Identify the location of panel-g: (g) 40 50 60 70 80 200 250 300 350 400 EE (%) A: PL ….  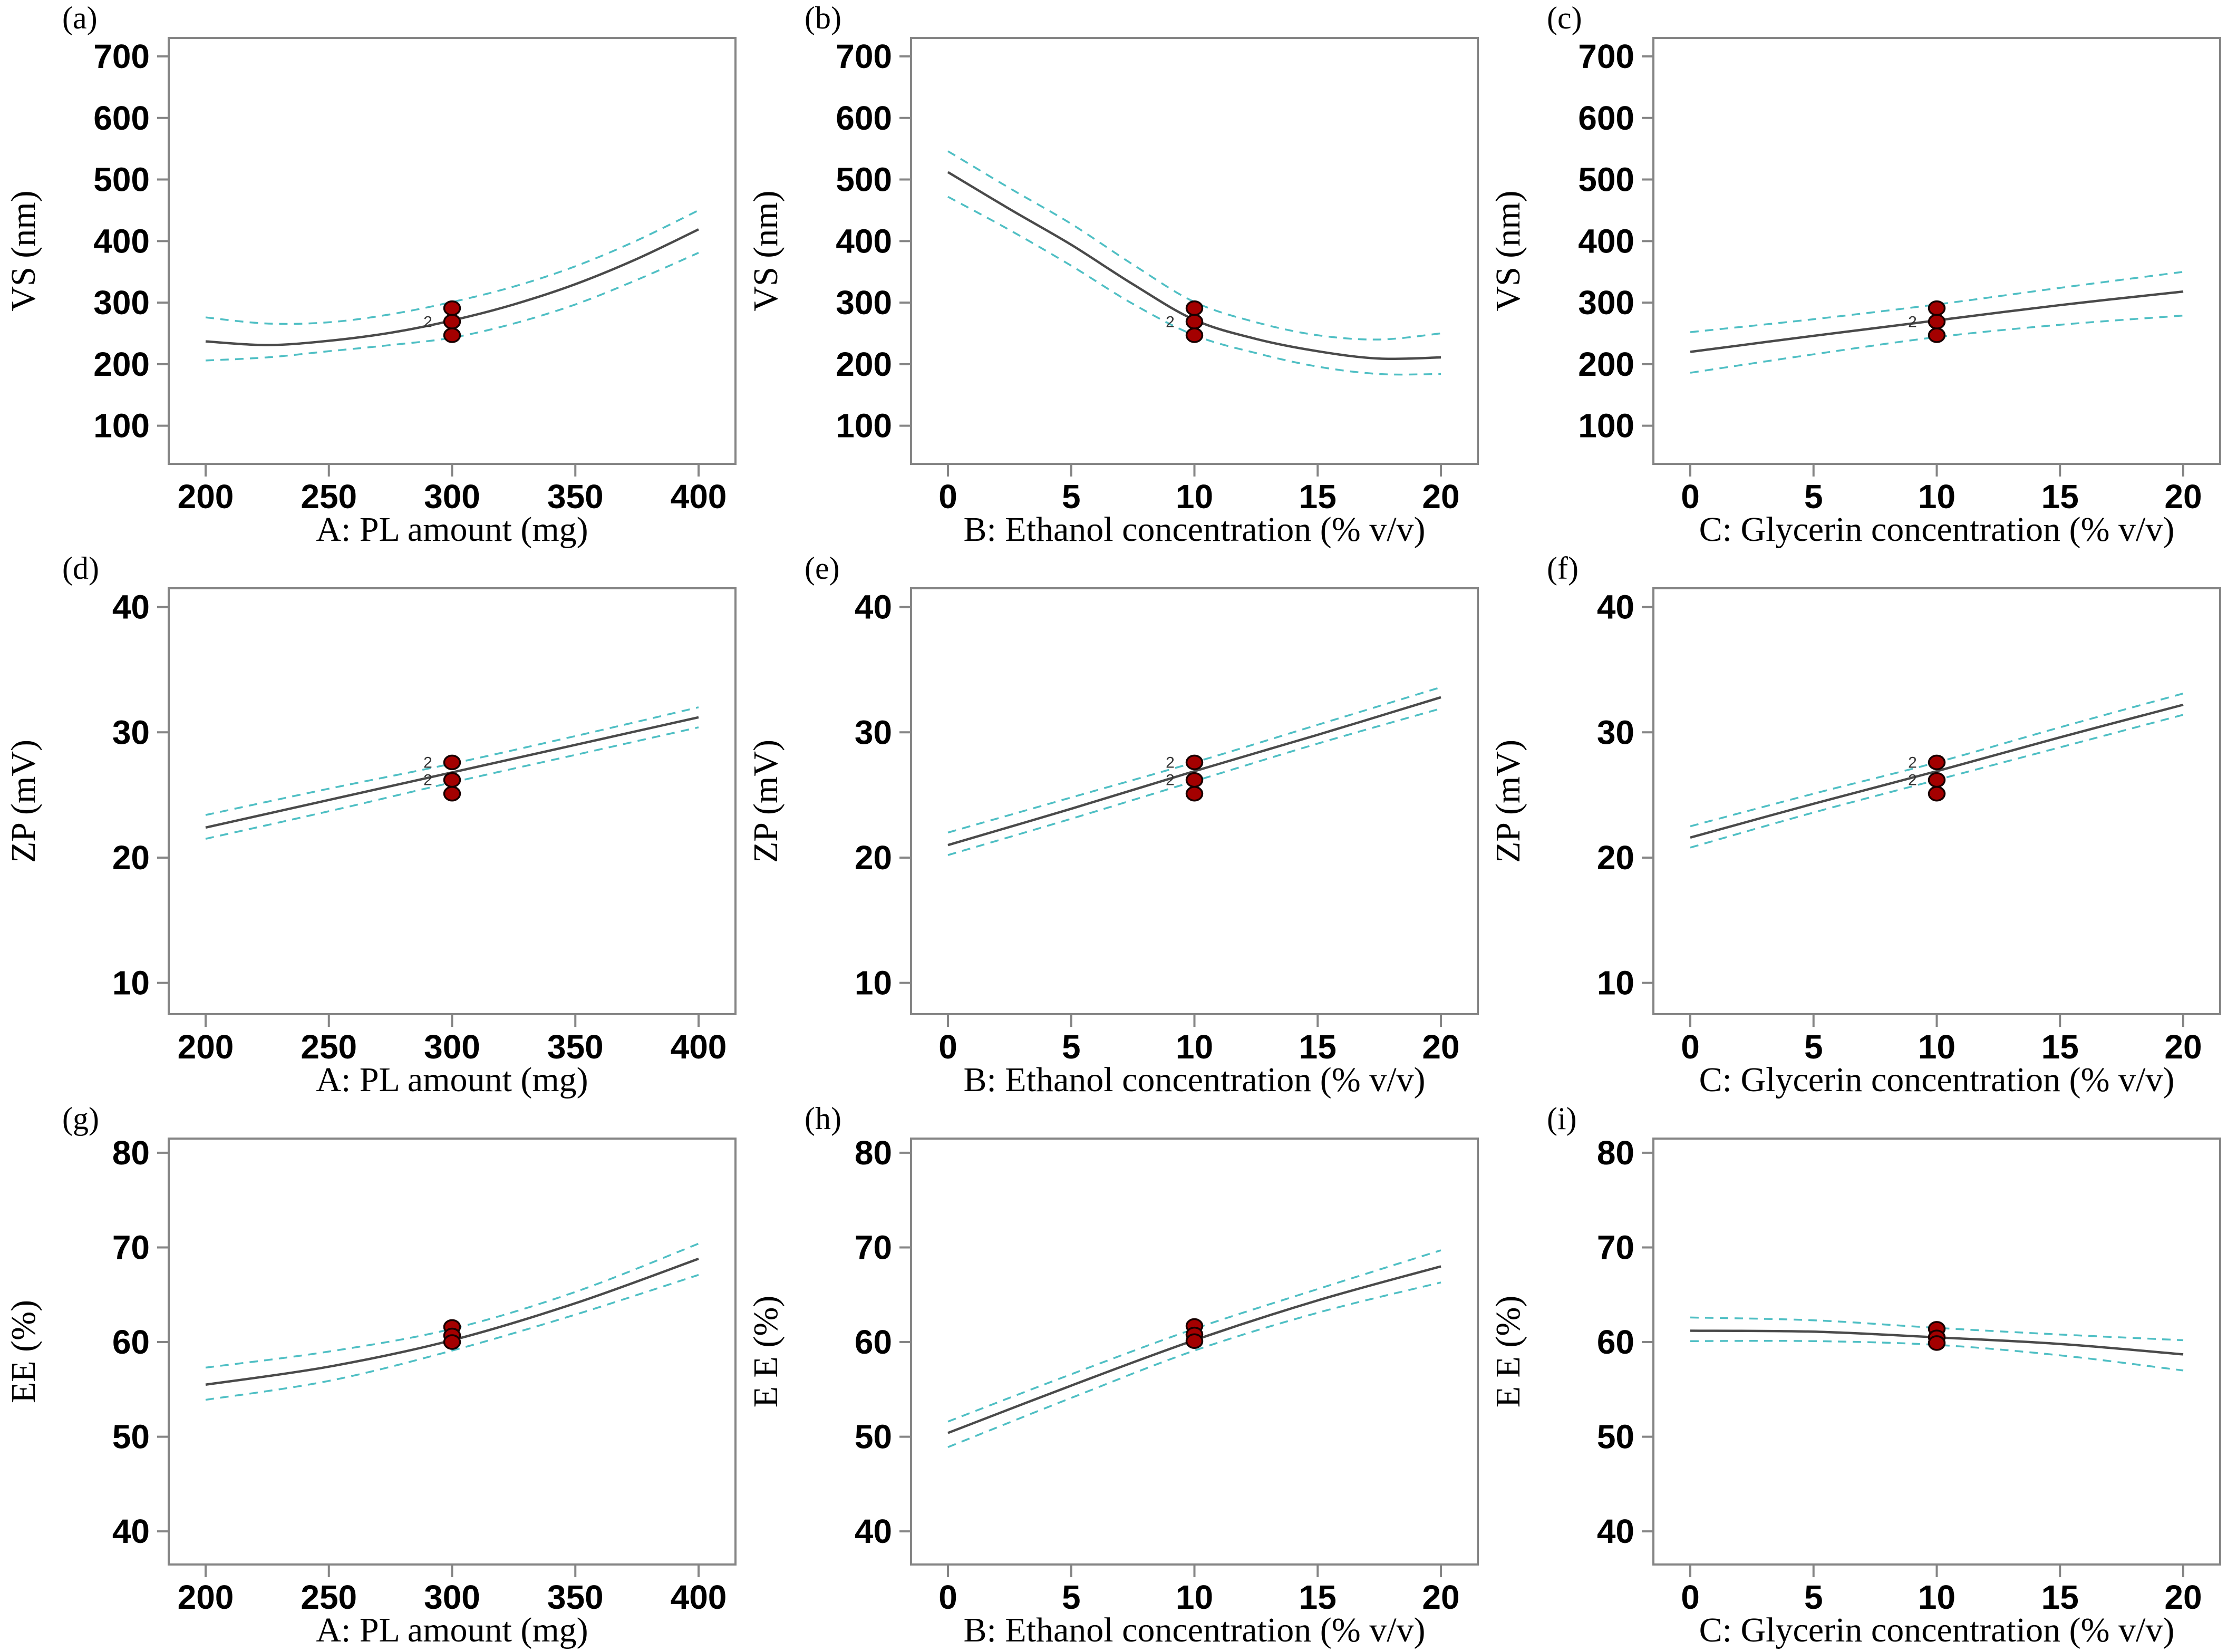
(370, 1375).